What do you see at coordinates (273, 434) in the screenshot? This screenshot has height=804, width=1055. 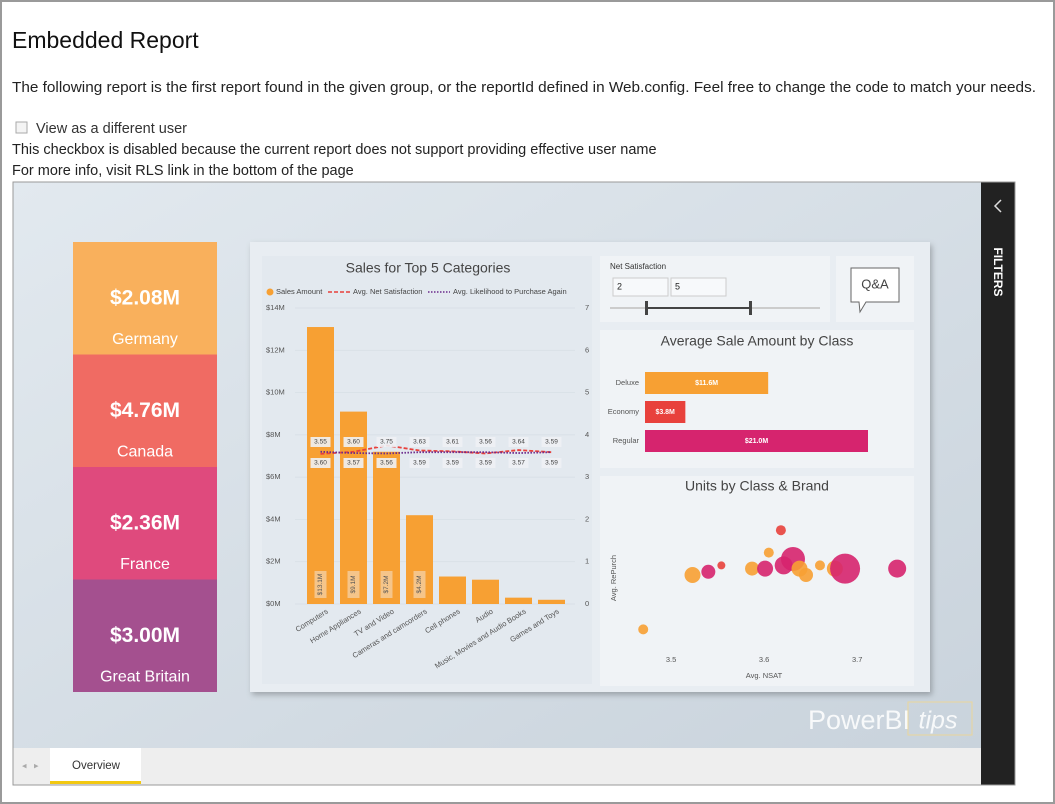 I see `y-tick-label: $8M` at bounding box center [273, 434].